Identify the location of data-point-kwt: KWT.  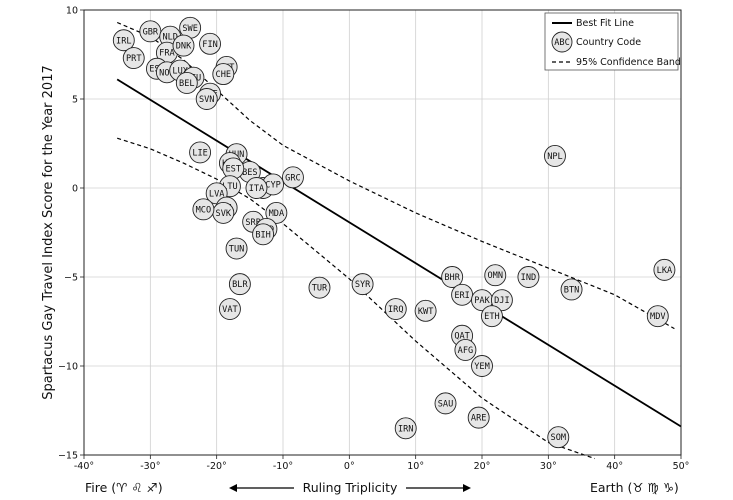
(425, 310).